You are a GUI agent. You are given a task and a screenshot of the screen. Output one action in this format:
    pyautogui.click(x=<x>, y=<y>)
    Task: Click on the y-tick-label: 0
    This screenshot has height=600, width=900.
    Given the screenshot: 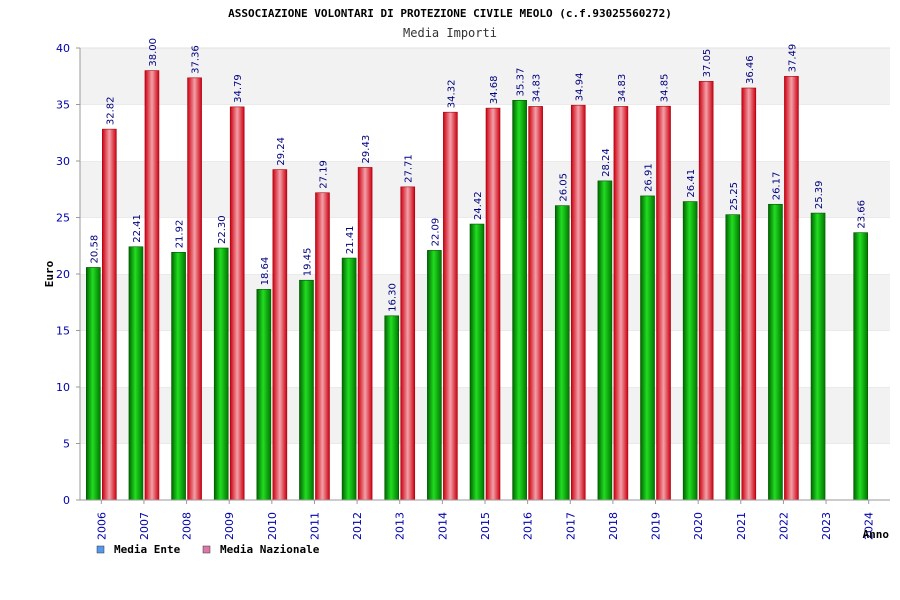 What is the action you would take?
    pyautogui.click(x=66, y=500)
    